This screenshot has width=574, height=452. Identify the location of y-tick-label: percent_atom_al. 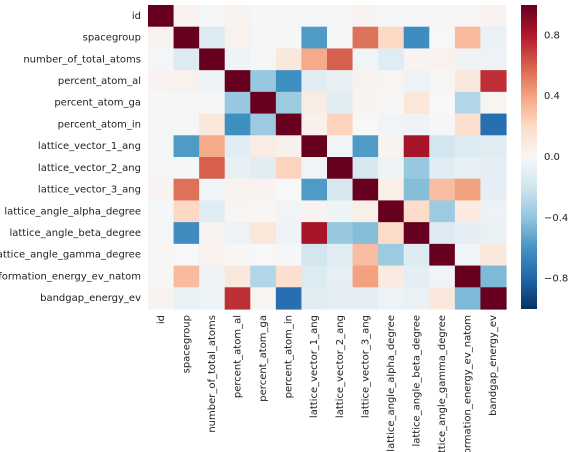
(99, 81).